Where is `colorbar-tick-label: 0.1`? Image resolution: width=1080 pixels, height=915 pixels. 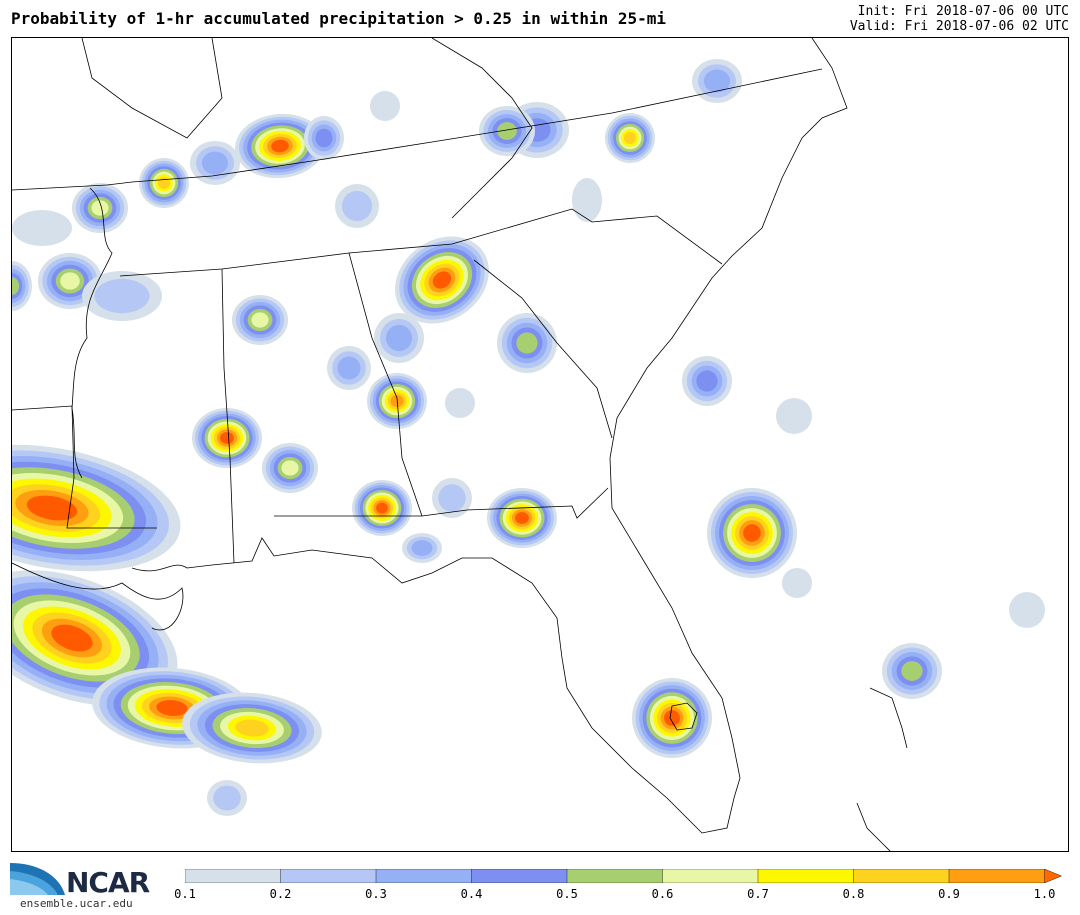
colorbar-tick-label: 0.1 is located at coordinates (185, 894).